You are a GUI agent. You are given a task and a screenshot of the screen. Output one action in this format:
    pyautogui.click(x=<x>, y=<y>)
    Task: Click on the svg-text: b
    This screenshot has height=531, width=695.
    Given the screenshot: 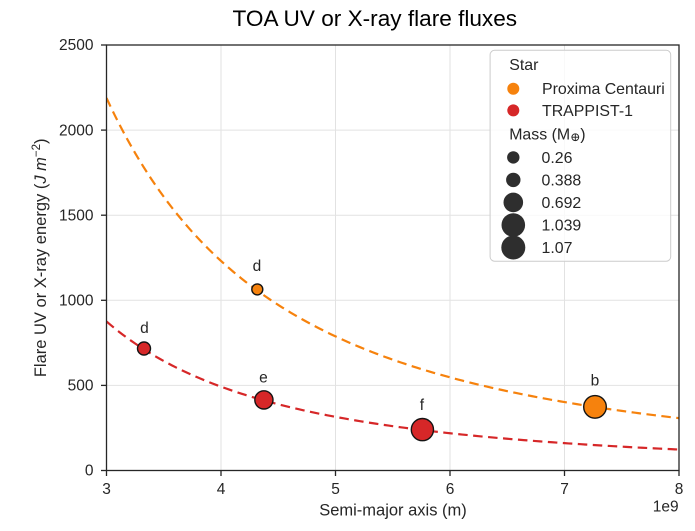 What is the action you would take?
    pyautogui.click(x=595, y=380)
    